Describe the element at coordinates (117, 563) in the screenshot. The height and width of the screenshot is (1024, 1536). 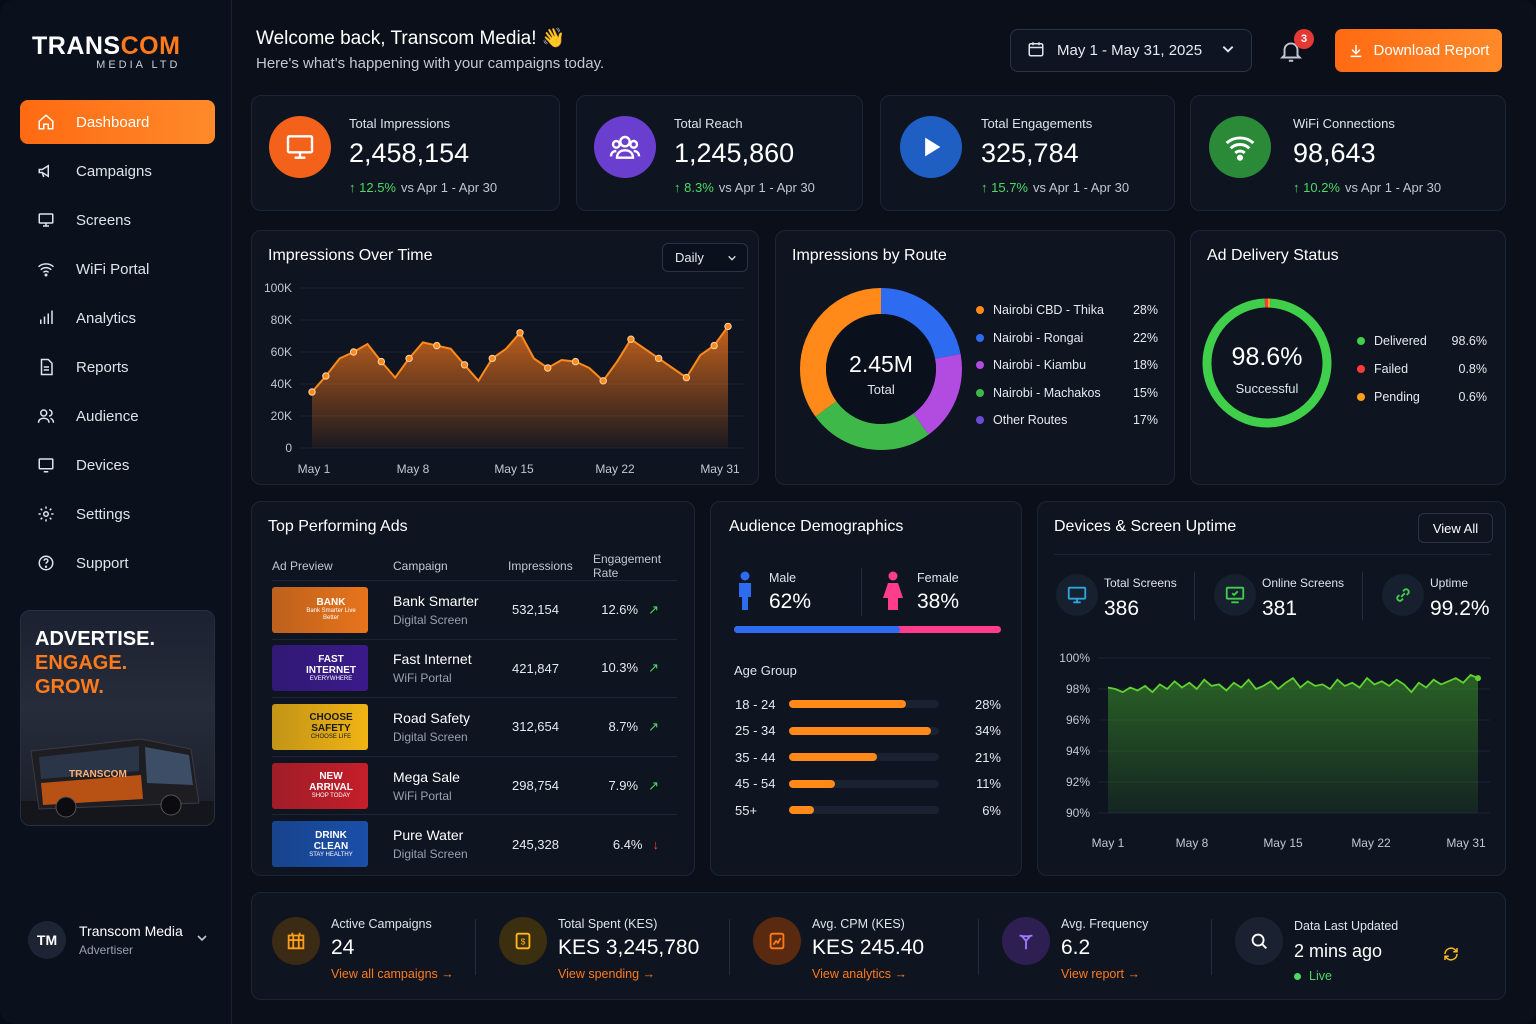
I see `sidebar-item-support: Support` at that location.